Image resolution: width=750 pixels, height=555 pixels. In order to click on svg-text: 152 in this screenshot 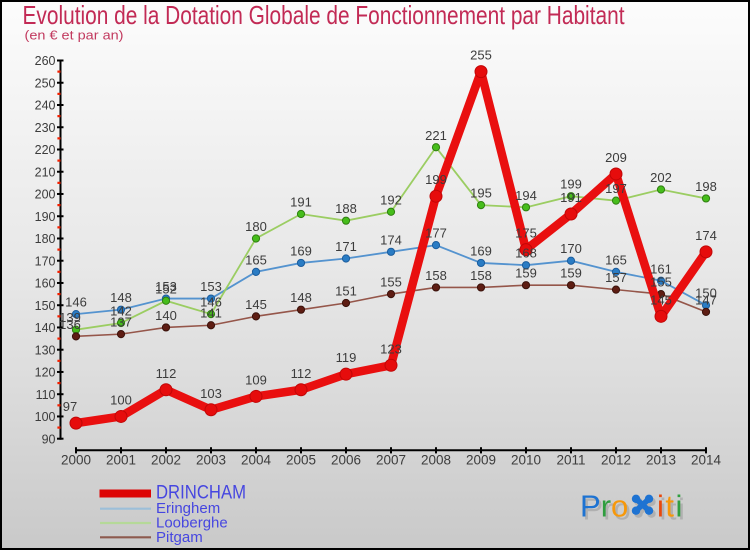, I will do `click(166, 288)`.